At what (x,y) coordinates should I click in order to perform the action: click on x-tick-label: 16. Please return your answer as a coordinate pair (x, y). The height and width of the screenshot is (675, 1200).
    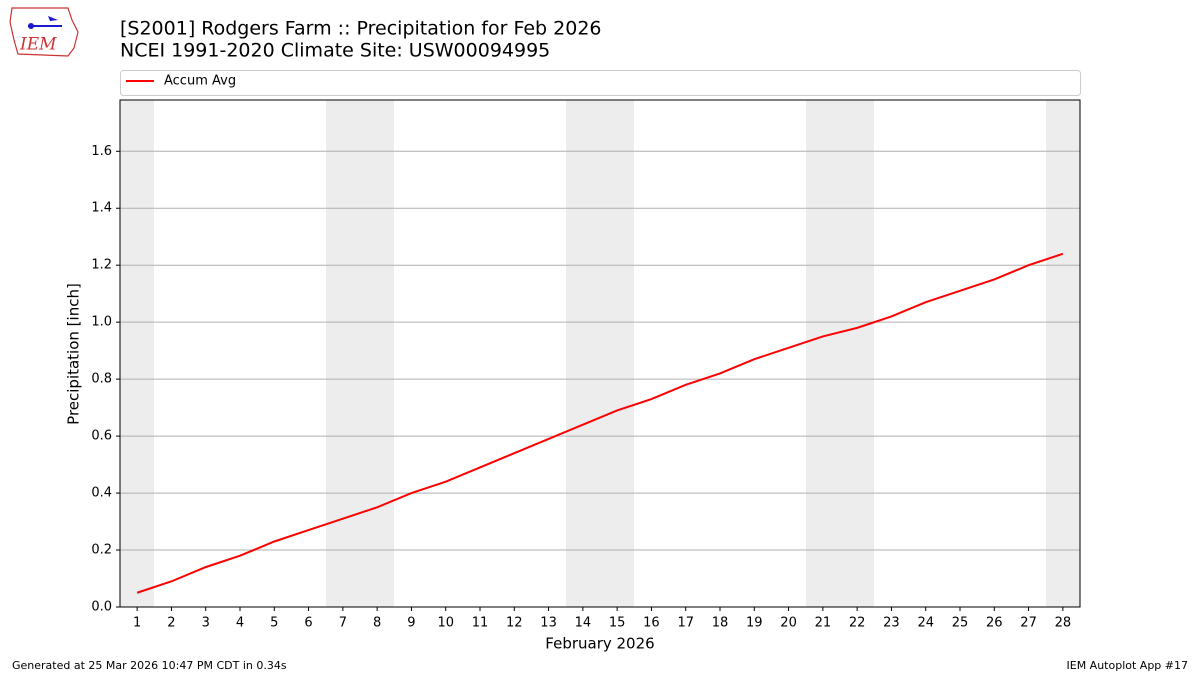
    Looking at the image, I should click on (651, 623).